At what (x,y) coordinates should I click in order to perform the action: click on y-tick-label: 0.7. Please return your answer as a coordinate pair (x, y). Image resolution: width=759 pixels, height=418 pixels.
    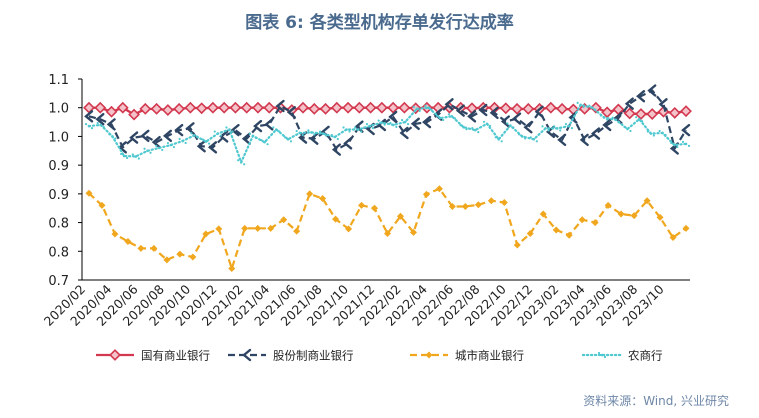
    Looking at the image, I should click on (58, 281).